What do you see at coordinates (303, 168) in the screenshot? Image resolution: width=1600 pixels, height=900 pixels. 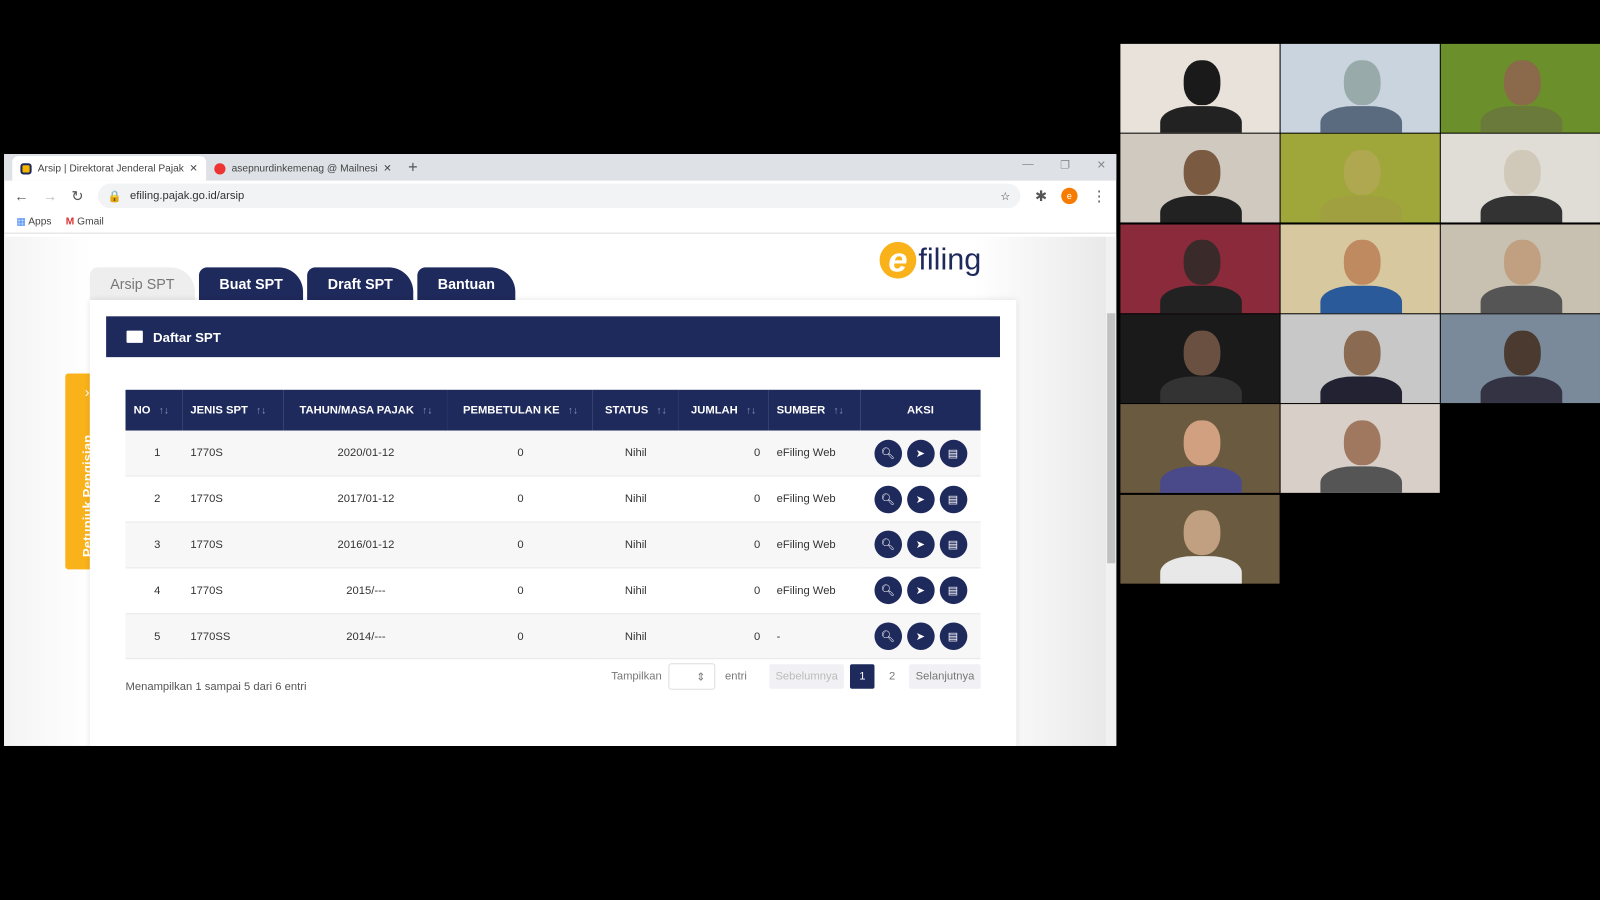 I see `browser-tab-mailnesia: asepnurdinkemenag @ Mailnesia ✕` at bounding box center [303, 168].